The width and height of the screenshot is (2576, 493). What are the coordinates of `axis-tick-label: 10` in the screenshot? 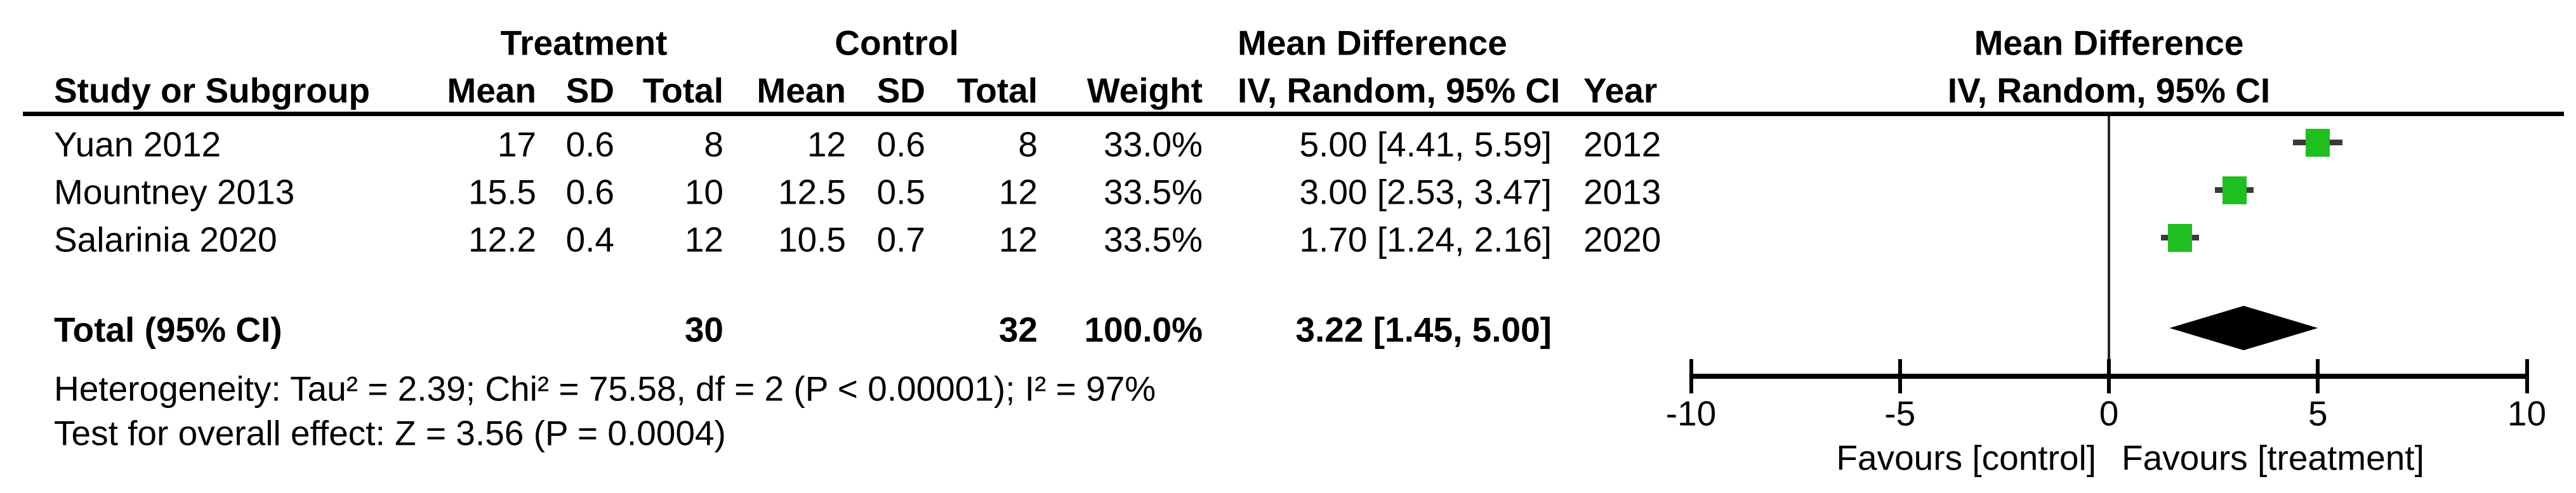 It's located at (2527, 413).